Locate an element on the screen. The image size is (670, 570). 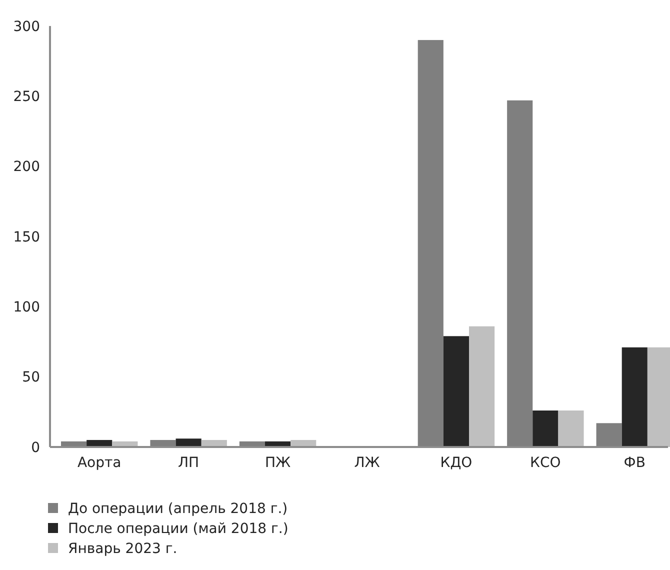
y-tick-label: 100 is located at coordinates (26, 308).